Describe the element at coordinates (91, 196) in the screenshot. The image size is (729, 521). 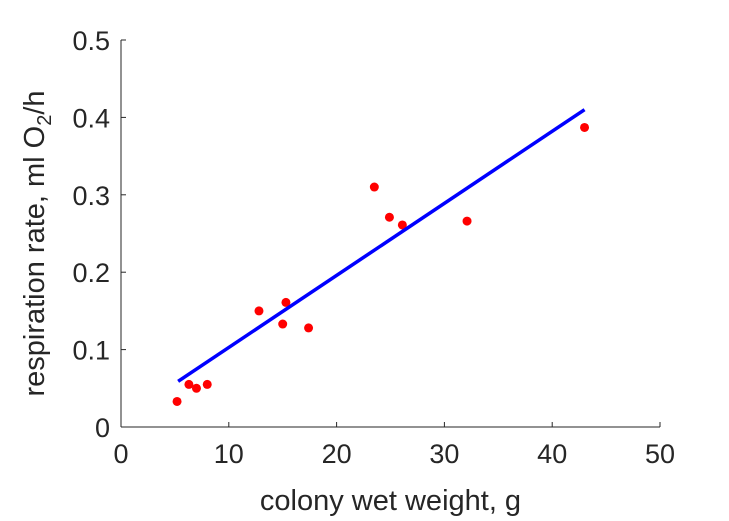
I see `y-tick-label: 0.3` at that location.